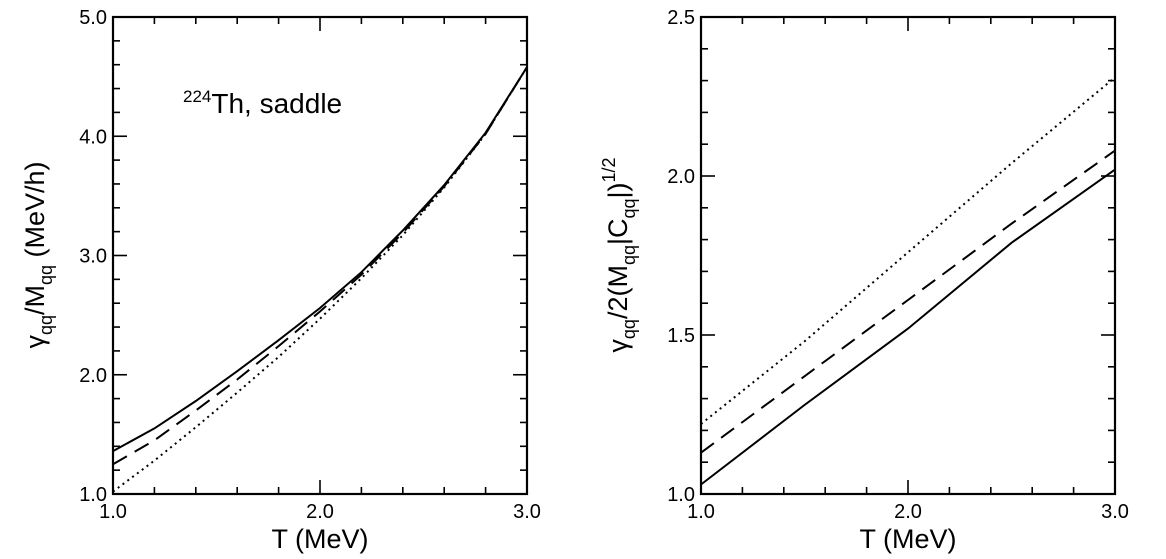 This screenshot has width=1166, height=559. Describe the element at coordinates (619, 254) in the screenshot. I see `right-y-axis-label: γqq/2(Mqq|Cqq|)1/2` at that location.